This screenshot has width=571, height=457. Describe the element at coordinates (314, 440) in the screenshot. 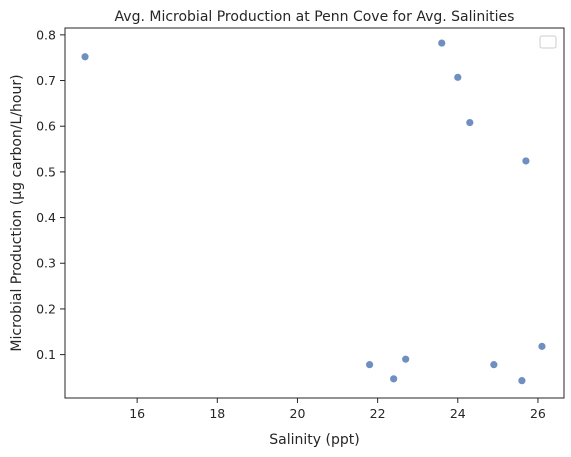

I see `x-axis-label: Salinity (ppt)` at that location.